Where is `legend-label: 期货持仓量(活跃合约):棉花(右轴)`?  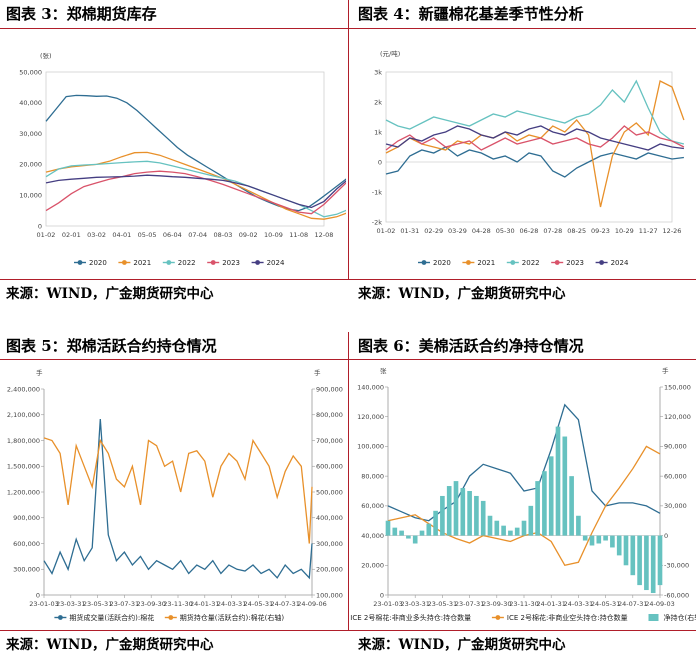
legend-label: 期货持仓量(活跃合约):棉花(右轴) is located at coordinates (232, 617).